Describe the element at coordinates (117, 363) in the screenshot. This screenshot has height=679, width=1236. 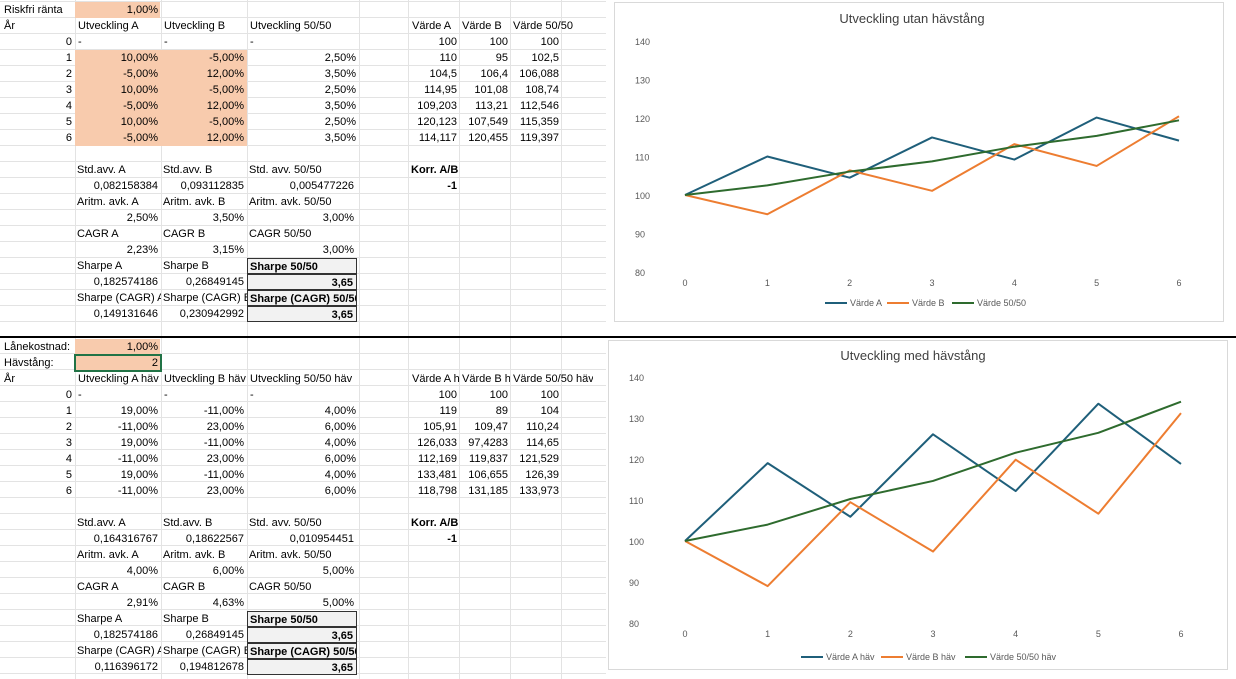
I see `leverage-input: 2` at that location.